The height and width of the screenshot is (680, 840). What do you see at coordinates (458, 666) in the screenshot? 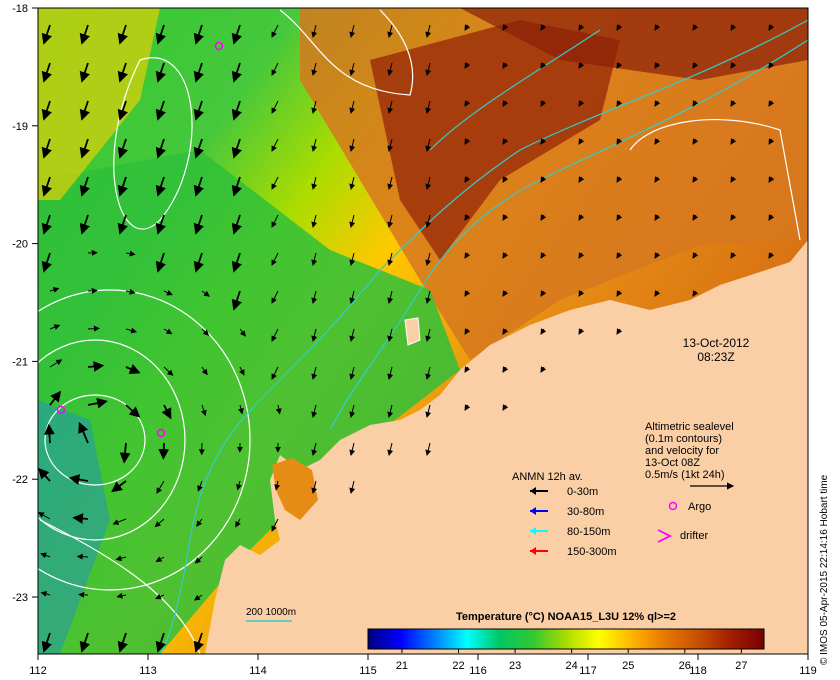
I see `colorbar-tick-label: 22` at bounding box center [458, 666].